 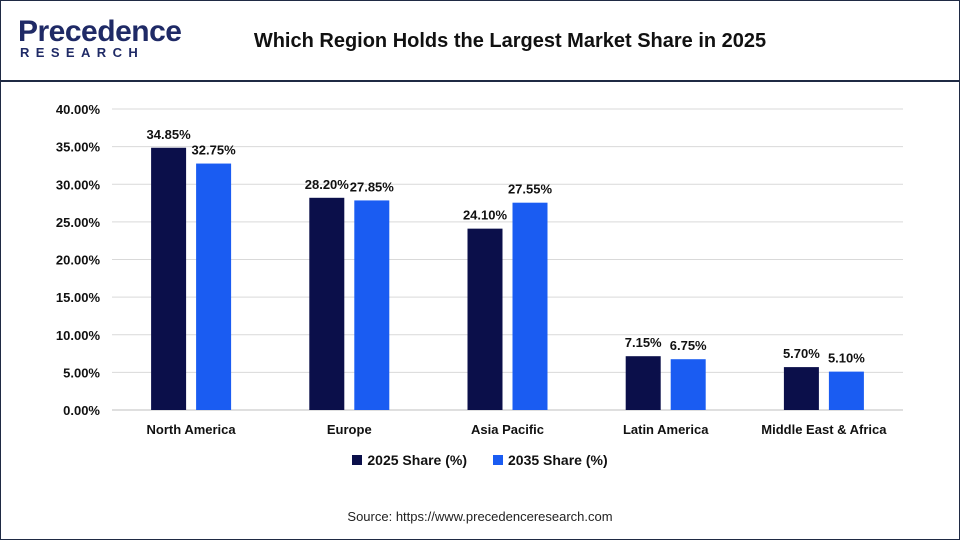 I want to click on data-label: 5.70%, so click(x=801, y=353).